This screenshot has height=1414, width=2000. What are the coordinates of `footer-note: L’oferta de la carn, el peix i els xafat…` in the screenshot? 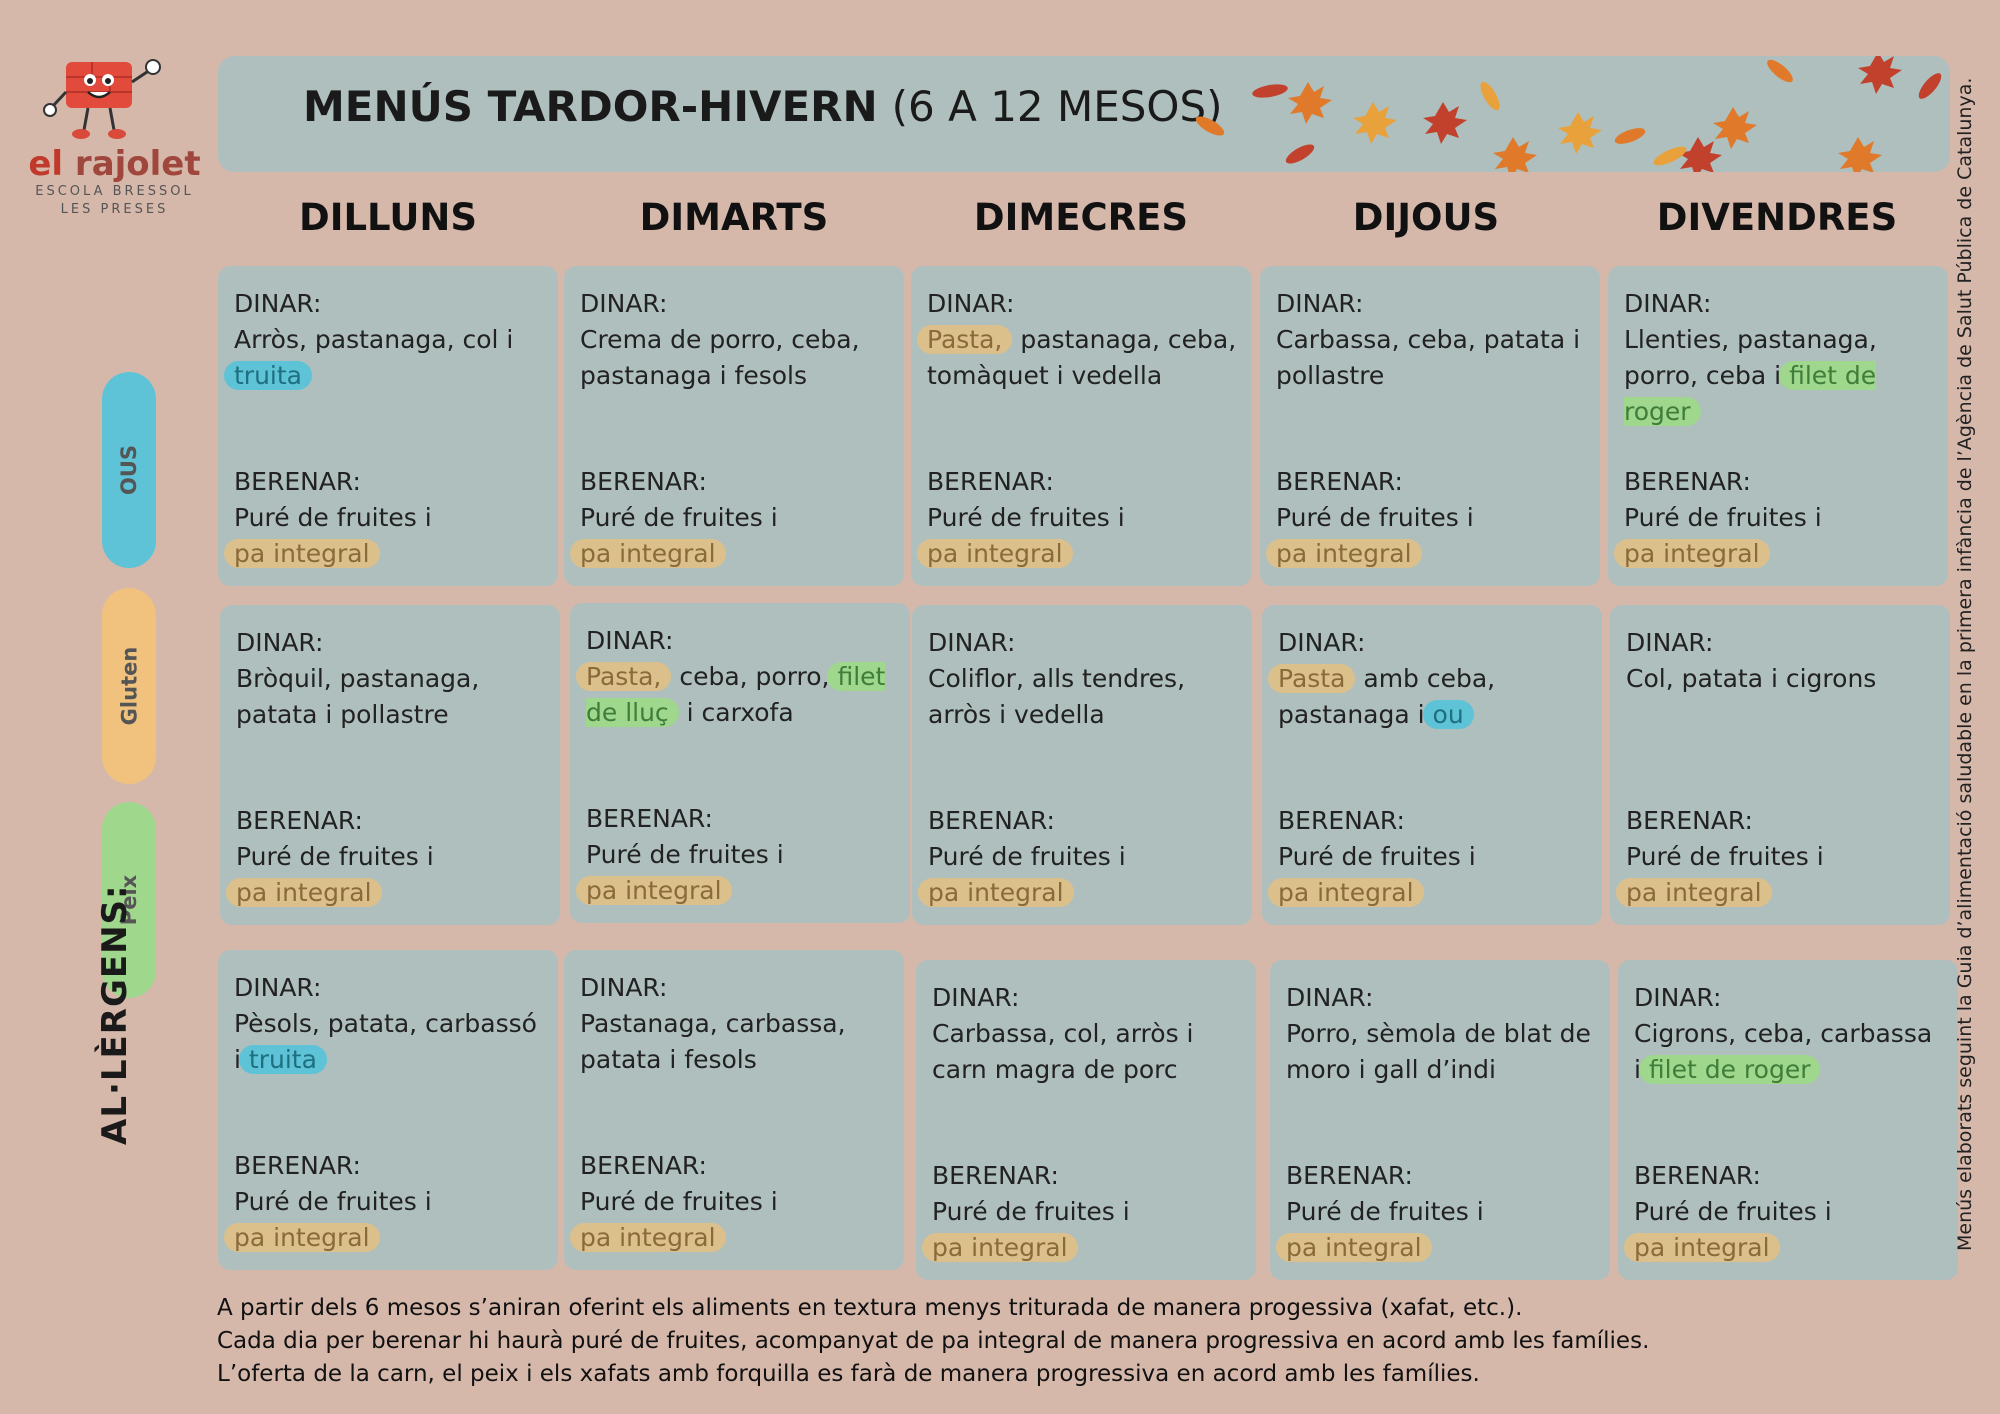 It's located at (848, 1374).